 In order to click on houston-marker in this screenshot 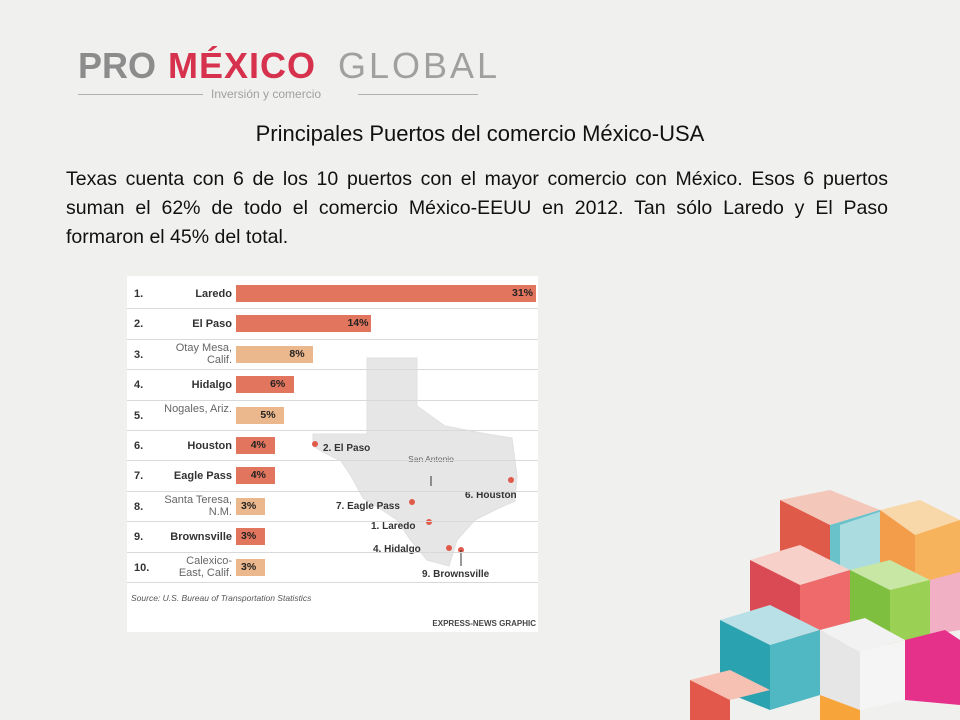, I will do `click(511, 480)`.